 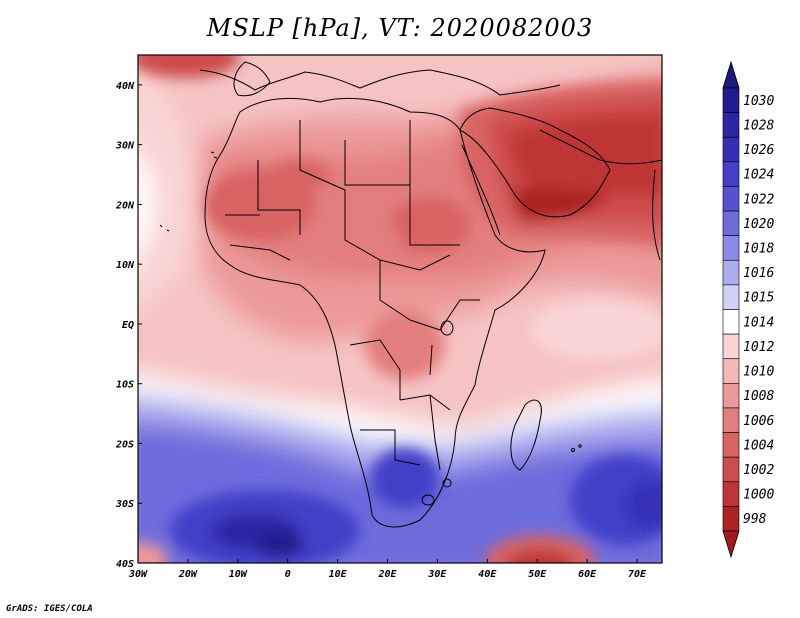 What do you see at coordinates (537, 574) in the screenshot?
I see `lon-tick-label: 50E` at bounding box center [537, 574].